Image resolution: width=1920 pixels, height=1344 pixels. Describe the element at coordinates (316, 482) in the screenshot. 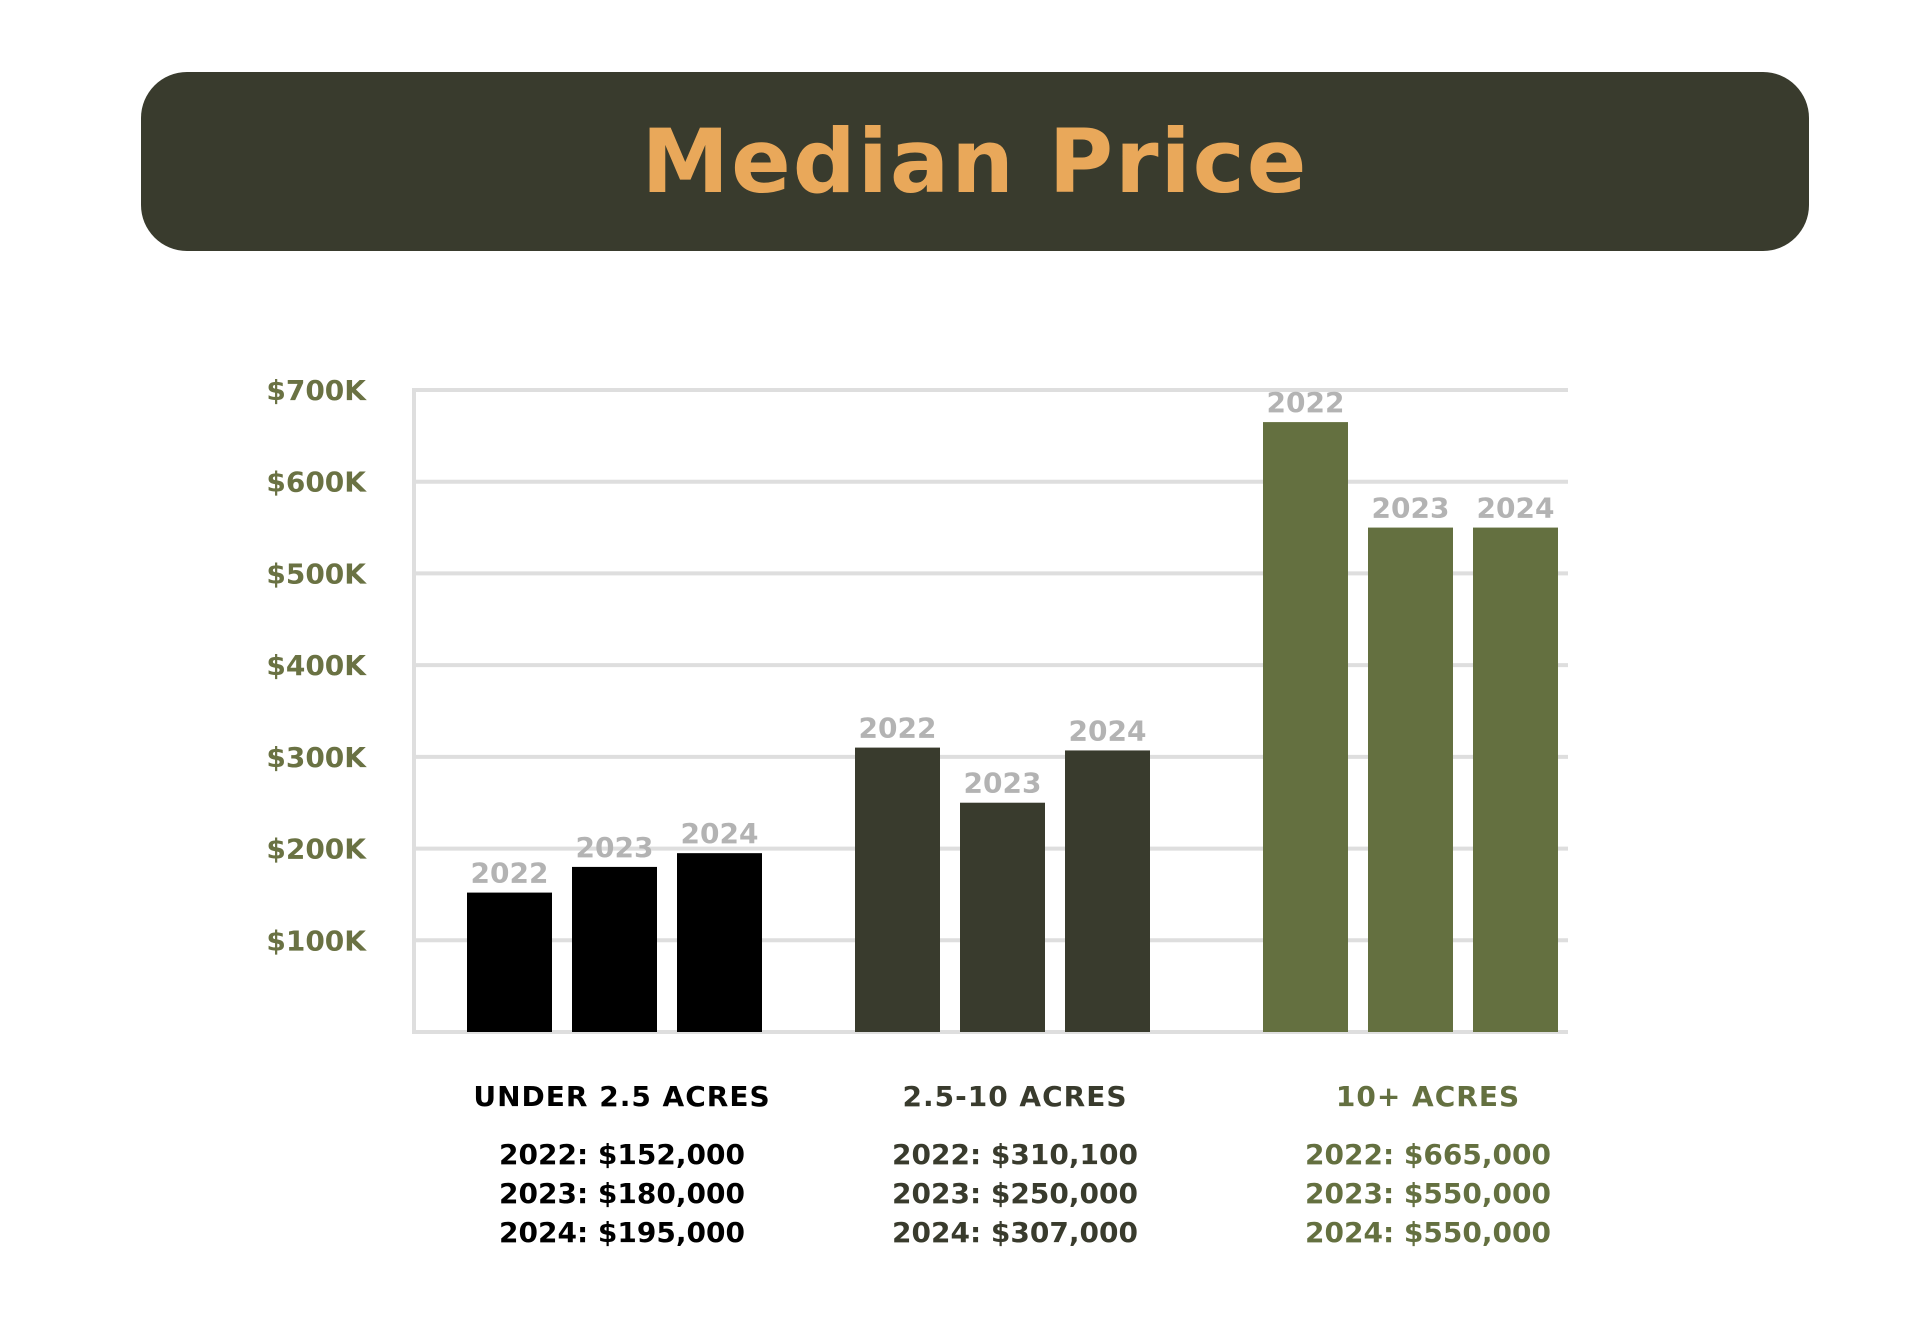

I see `y-tick-label: $600K` at that location.